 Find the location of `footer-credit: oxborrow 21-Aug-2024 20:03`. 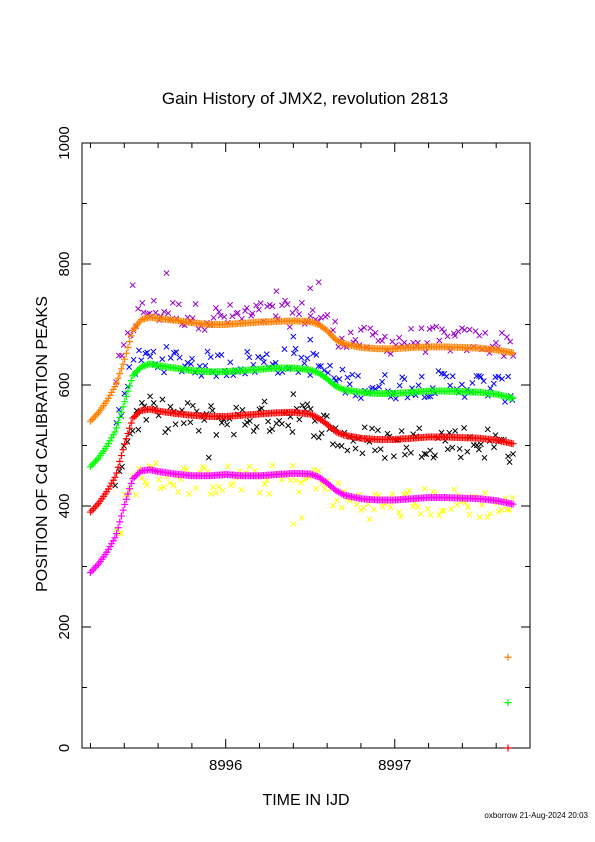

footer-credit: oxborrow 21-Aug-2024 20:03 is located at coordinates (536, 815).